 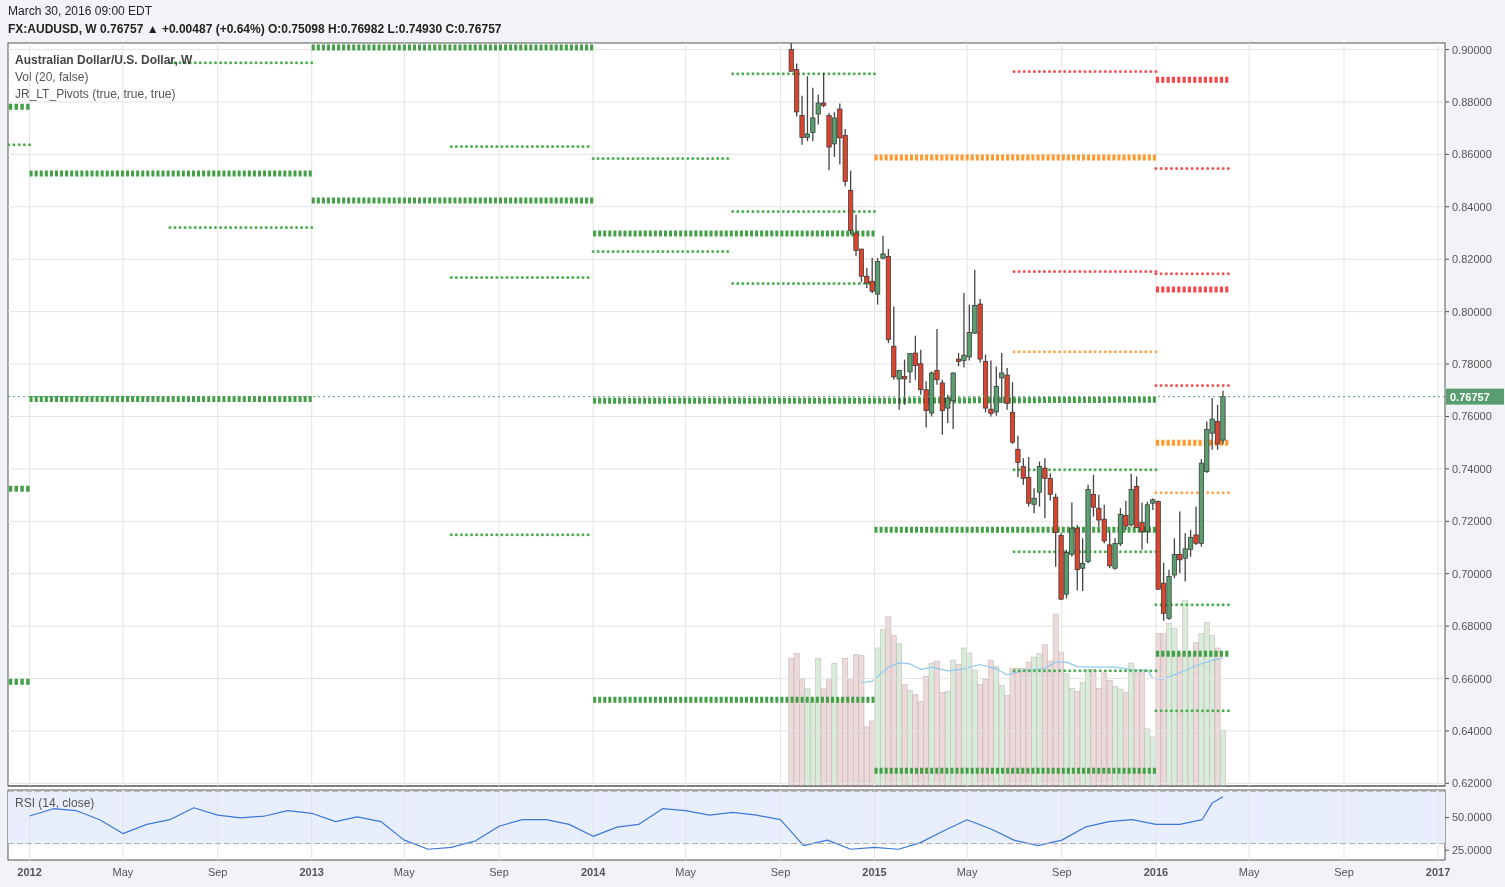 I want to click on y-tick-label: 0.70000, so click(x=1472, y=573).